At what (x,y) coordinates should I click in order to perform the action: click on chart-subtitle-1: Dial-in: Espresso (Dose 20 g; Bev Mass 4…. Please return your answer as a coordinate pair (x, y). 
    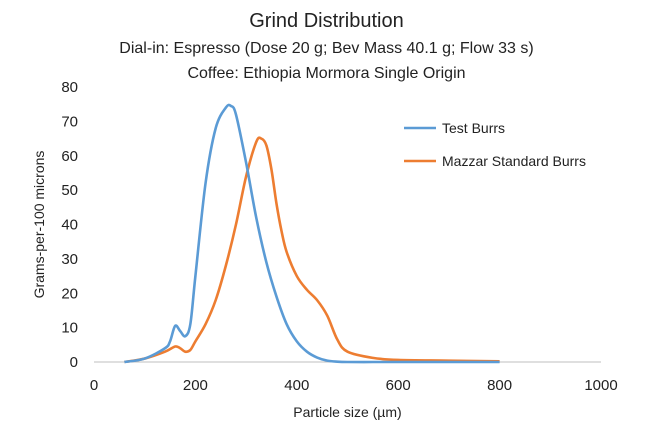
    Looking at the image, I should click on (326, 48).